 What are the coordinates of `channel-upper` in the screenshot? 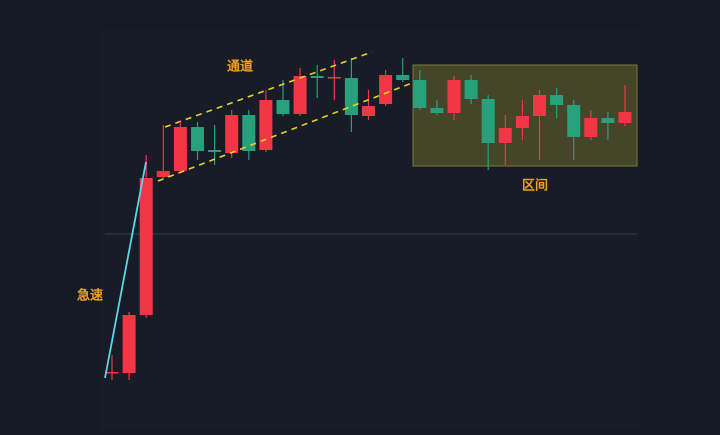 It's located at (268, 89).